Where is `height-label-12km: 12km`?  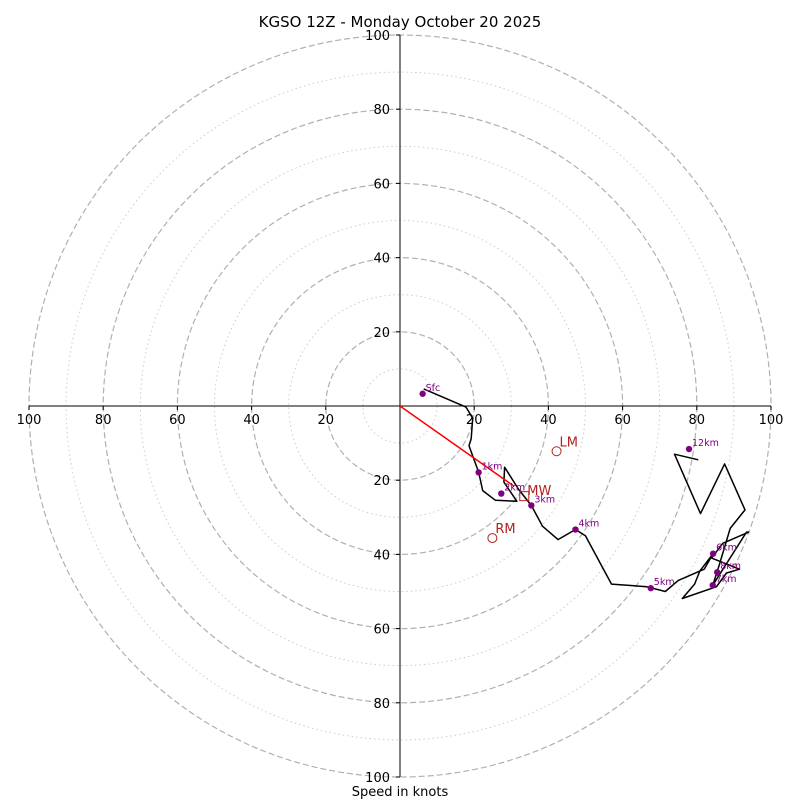 height-label-12km: 12km is located at coordinates (705, 443).